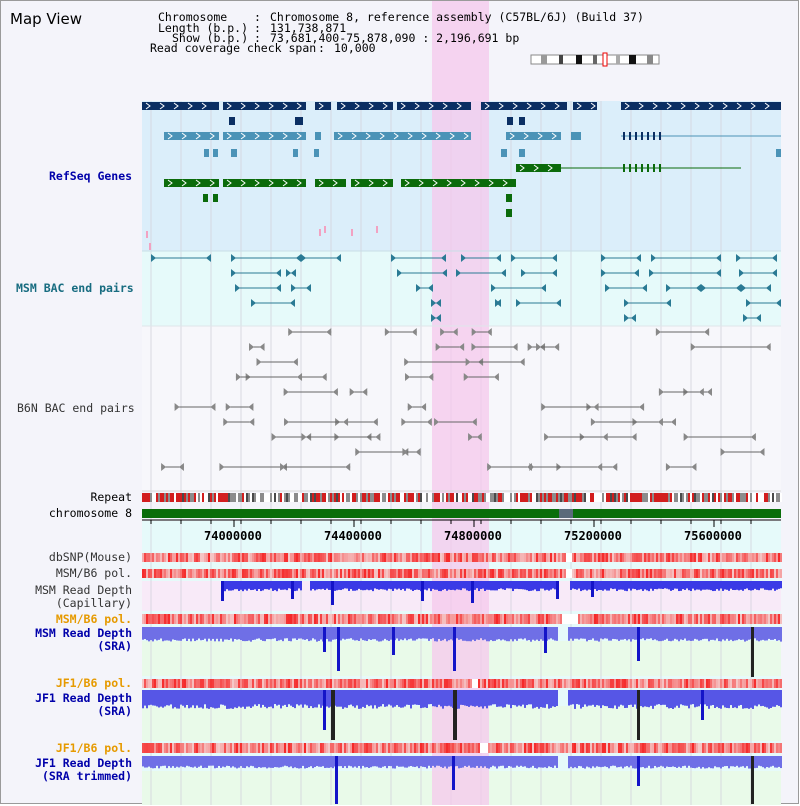  Describe the element at coordinates (93, 683) in the screenshot. I see `track-label-jf1-b6-pol-1: JF1/B6 pol.` at that location.